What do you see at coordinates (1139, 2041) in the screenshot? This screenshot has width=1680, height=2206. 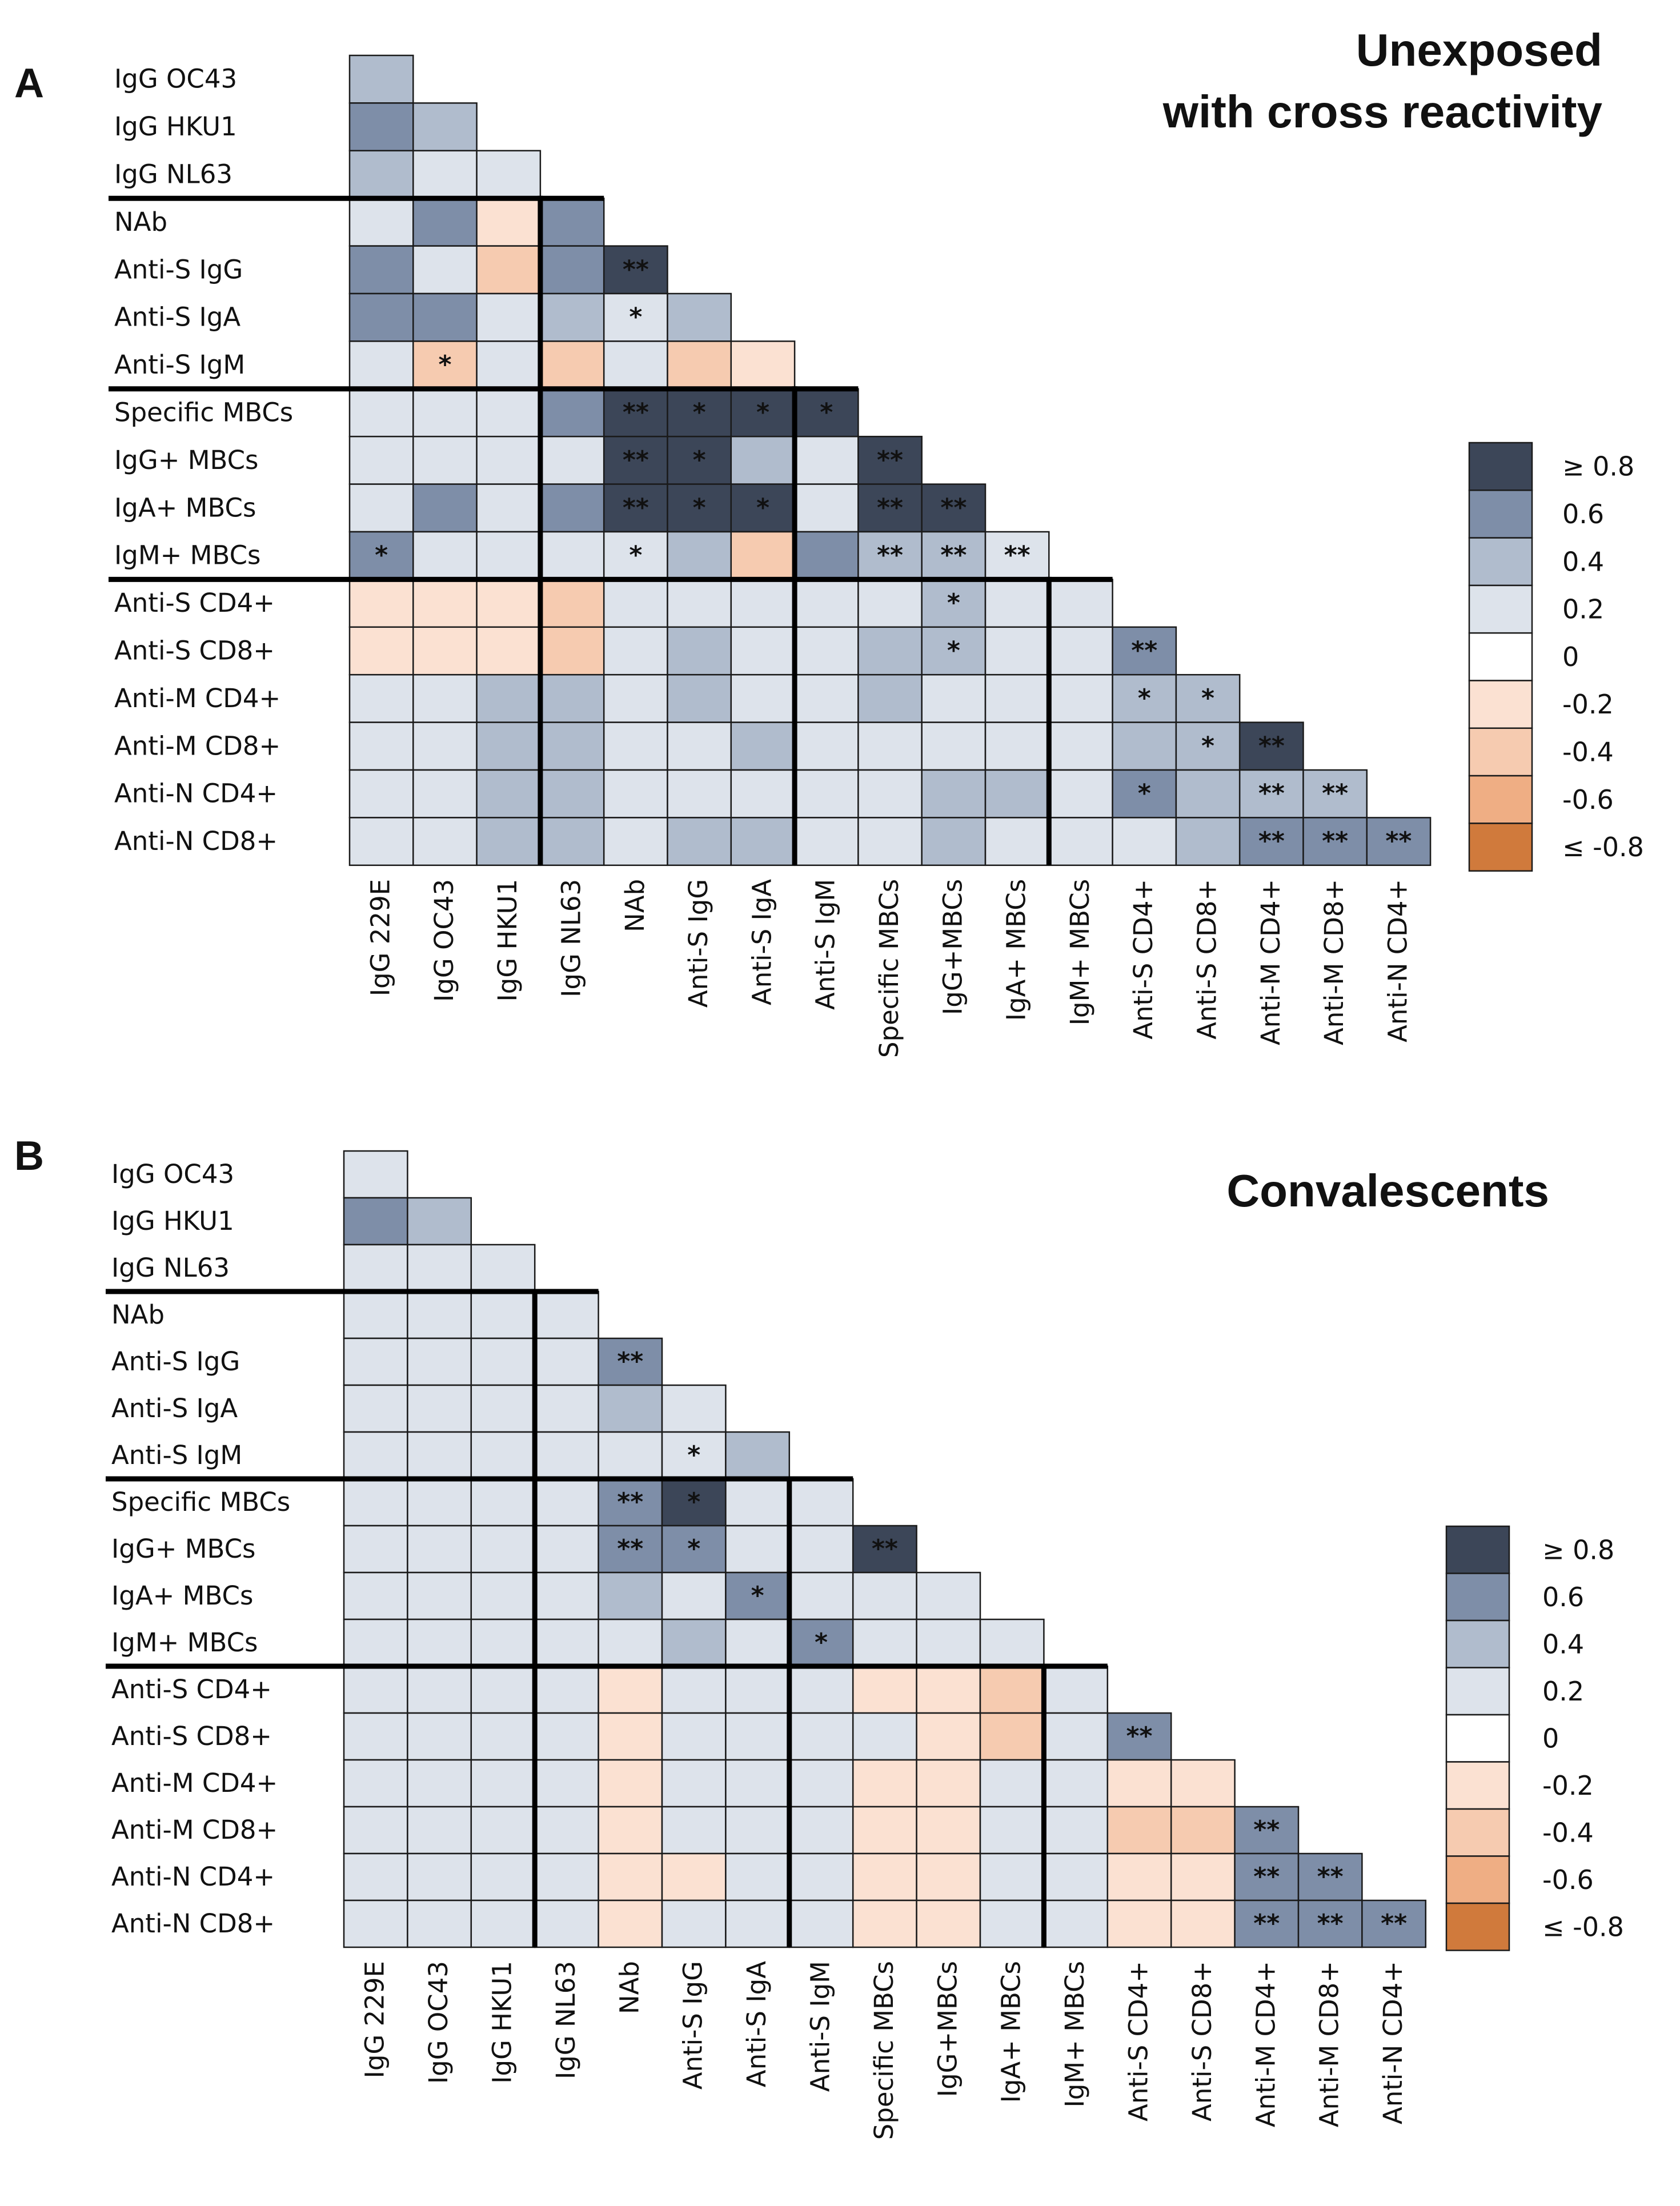 I see `column-label: Anti-S CD4+` at bounding box center [1139, 2041].